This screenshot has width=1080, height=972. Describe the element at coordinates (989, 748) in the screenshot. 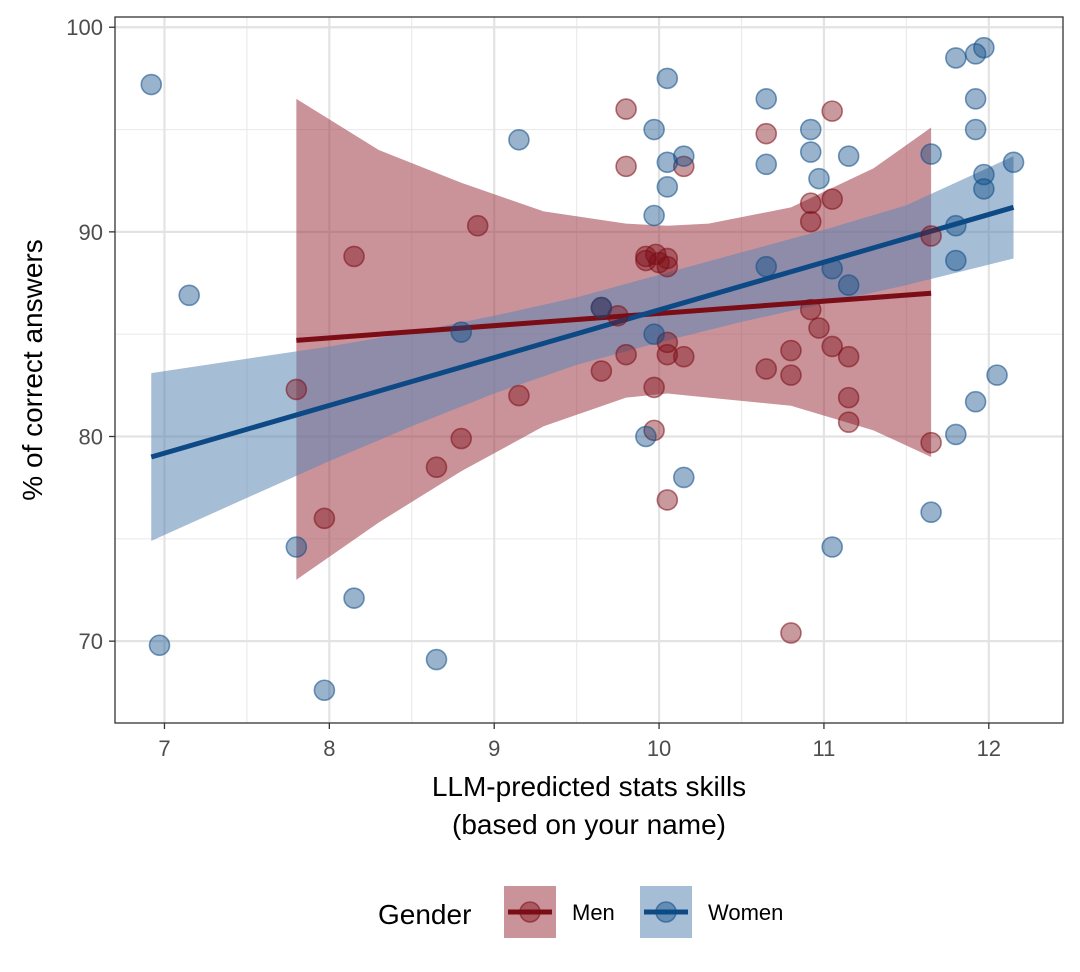

I see `x-tick-label: 12` at that location.